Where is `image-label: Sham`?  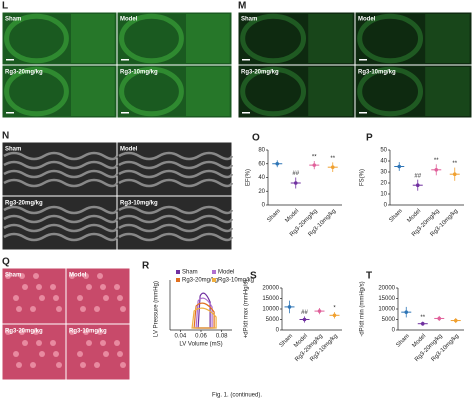
image-label: Sham is located at coordinates (13, 276).